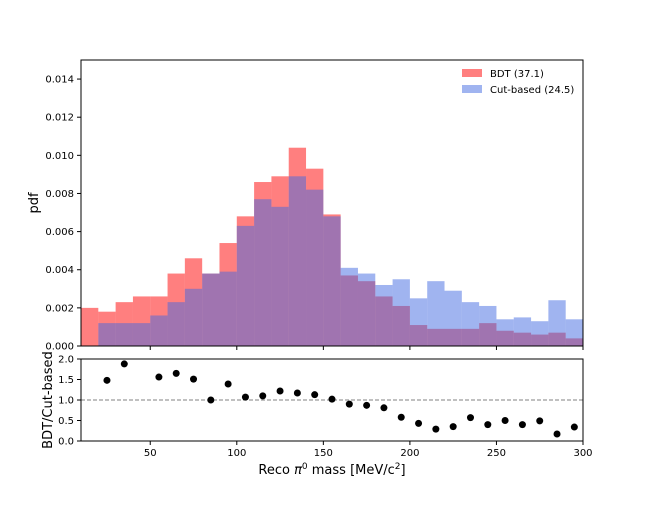  I want to click on top-y-tick-label: 0.006, so click(59, 232).